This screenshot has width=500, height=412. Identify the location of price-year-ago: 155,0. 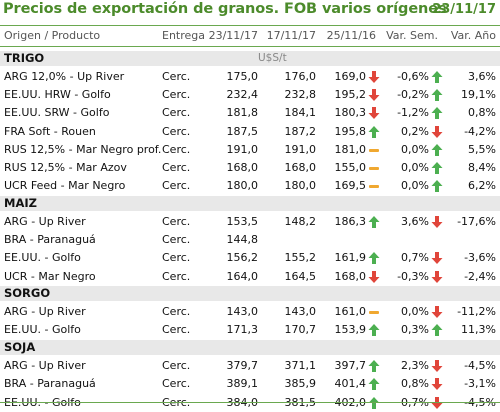
(350, 167).